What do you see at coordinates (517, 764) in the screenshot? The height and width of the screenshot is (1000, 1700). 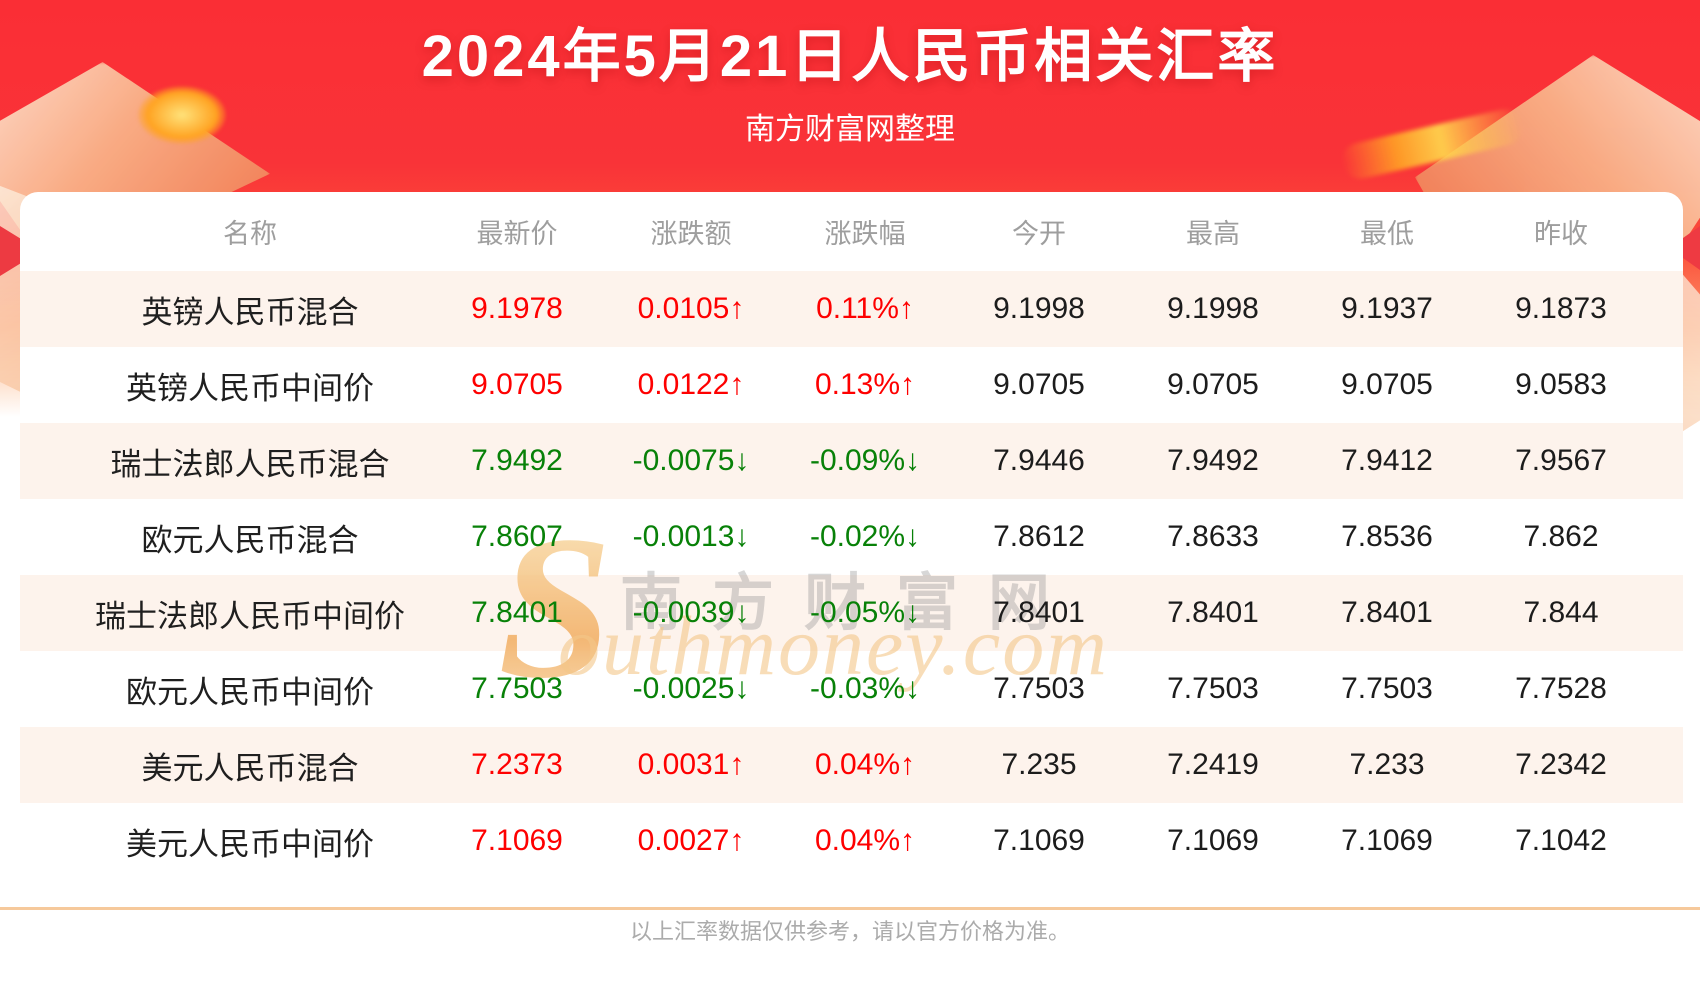 I see `cell-latest: 7.2373` at bounding box center [517, 764].